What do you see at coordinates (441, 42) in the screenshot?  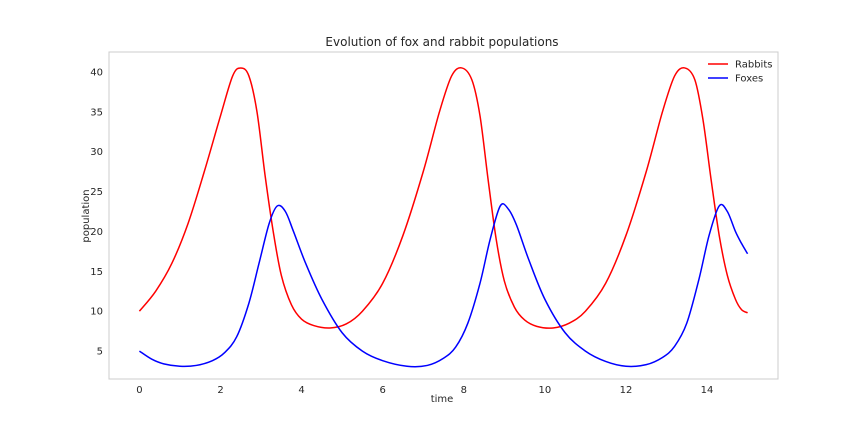 I see `chart-title: Evolution of fox and rabbit populations` at bounding box center [441, 42].